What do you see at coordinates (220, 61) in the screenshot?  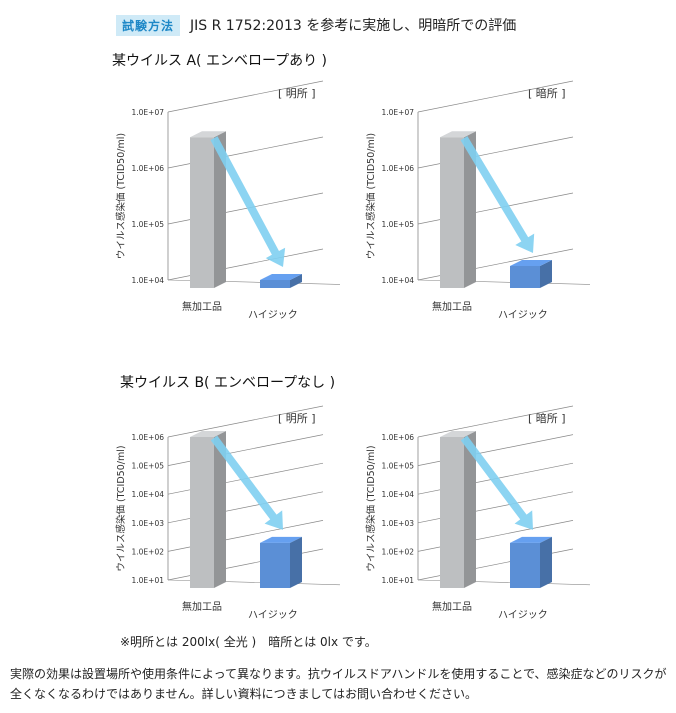 I see `section-title-virus-a: 某ウイルス A( エンベロープあり )` at bounding box center [220, 61].